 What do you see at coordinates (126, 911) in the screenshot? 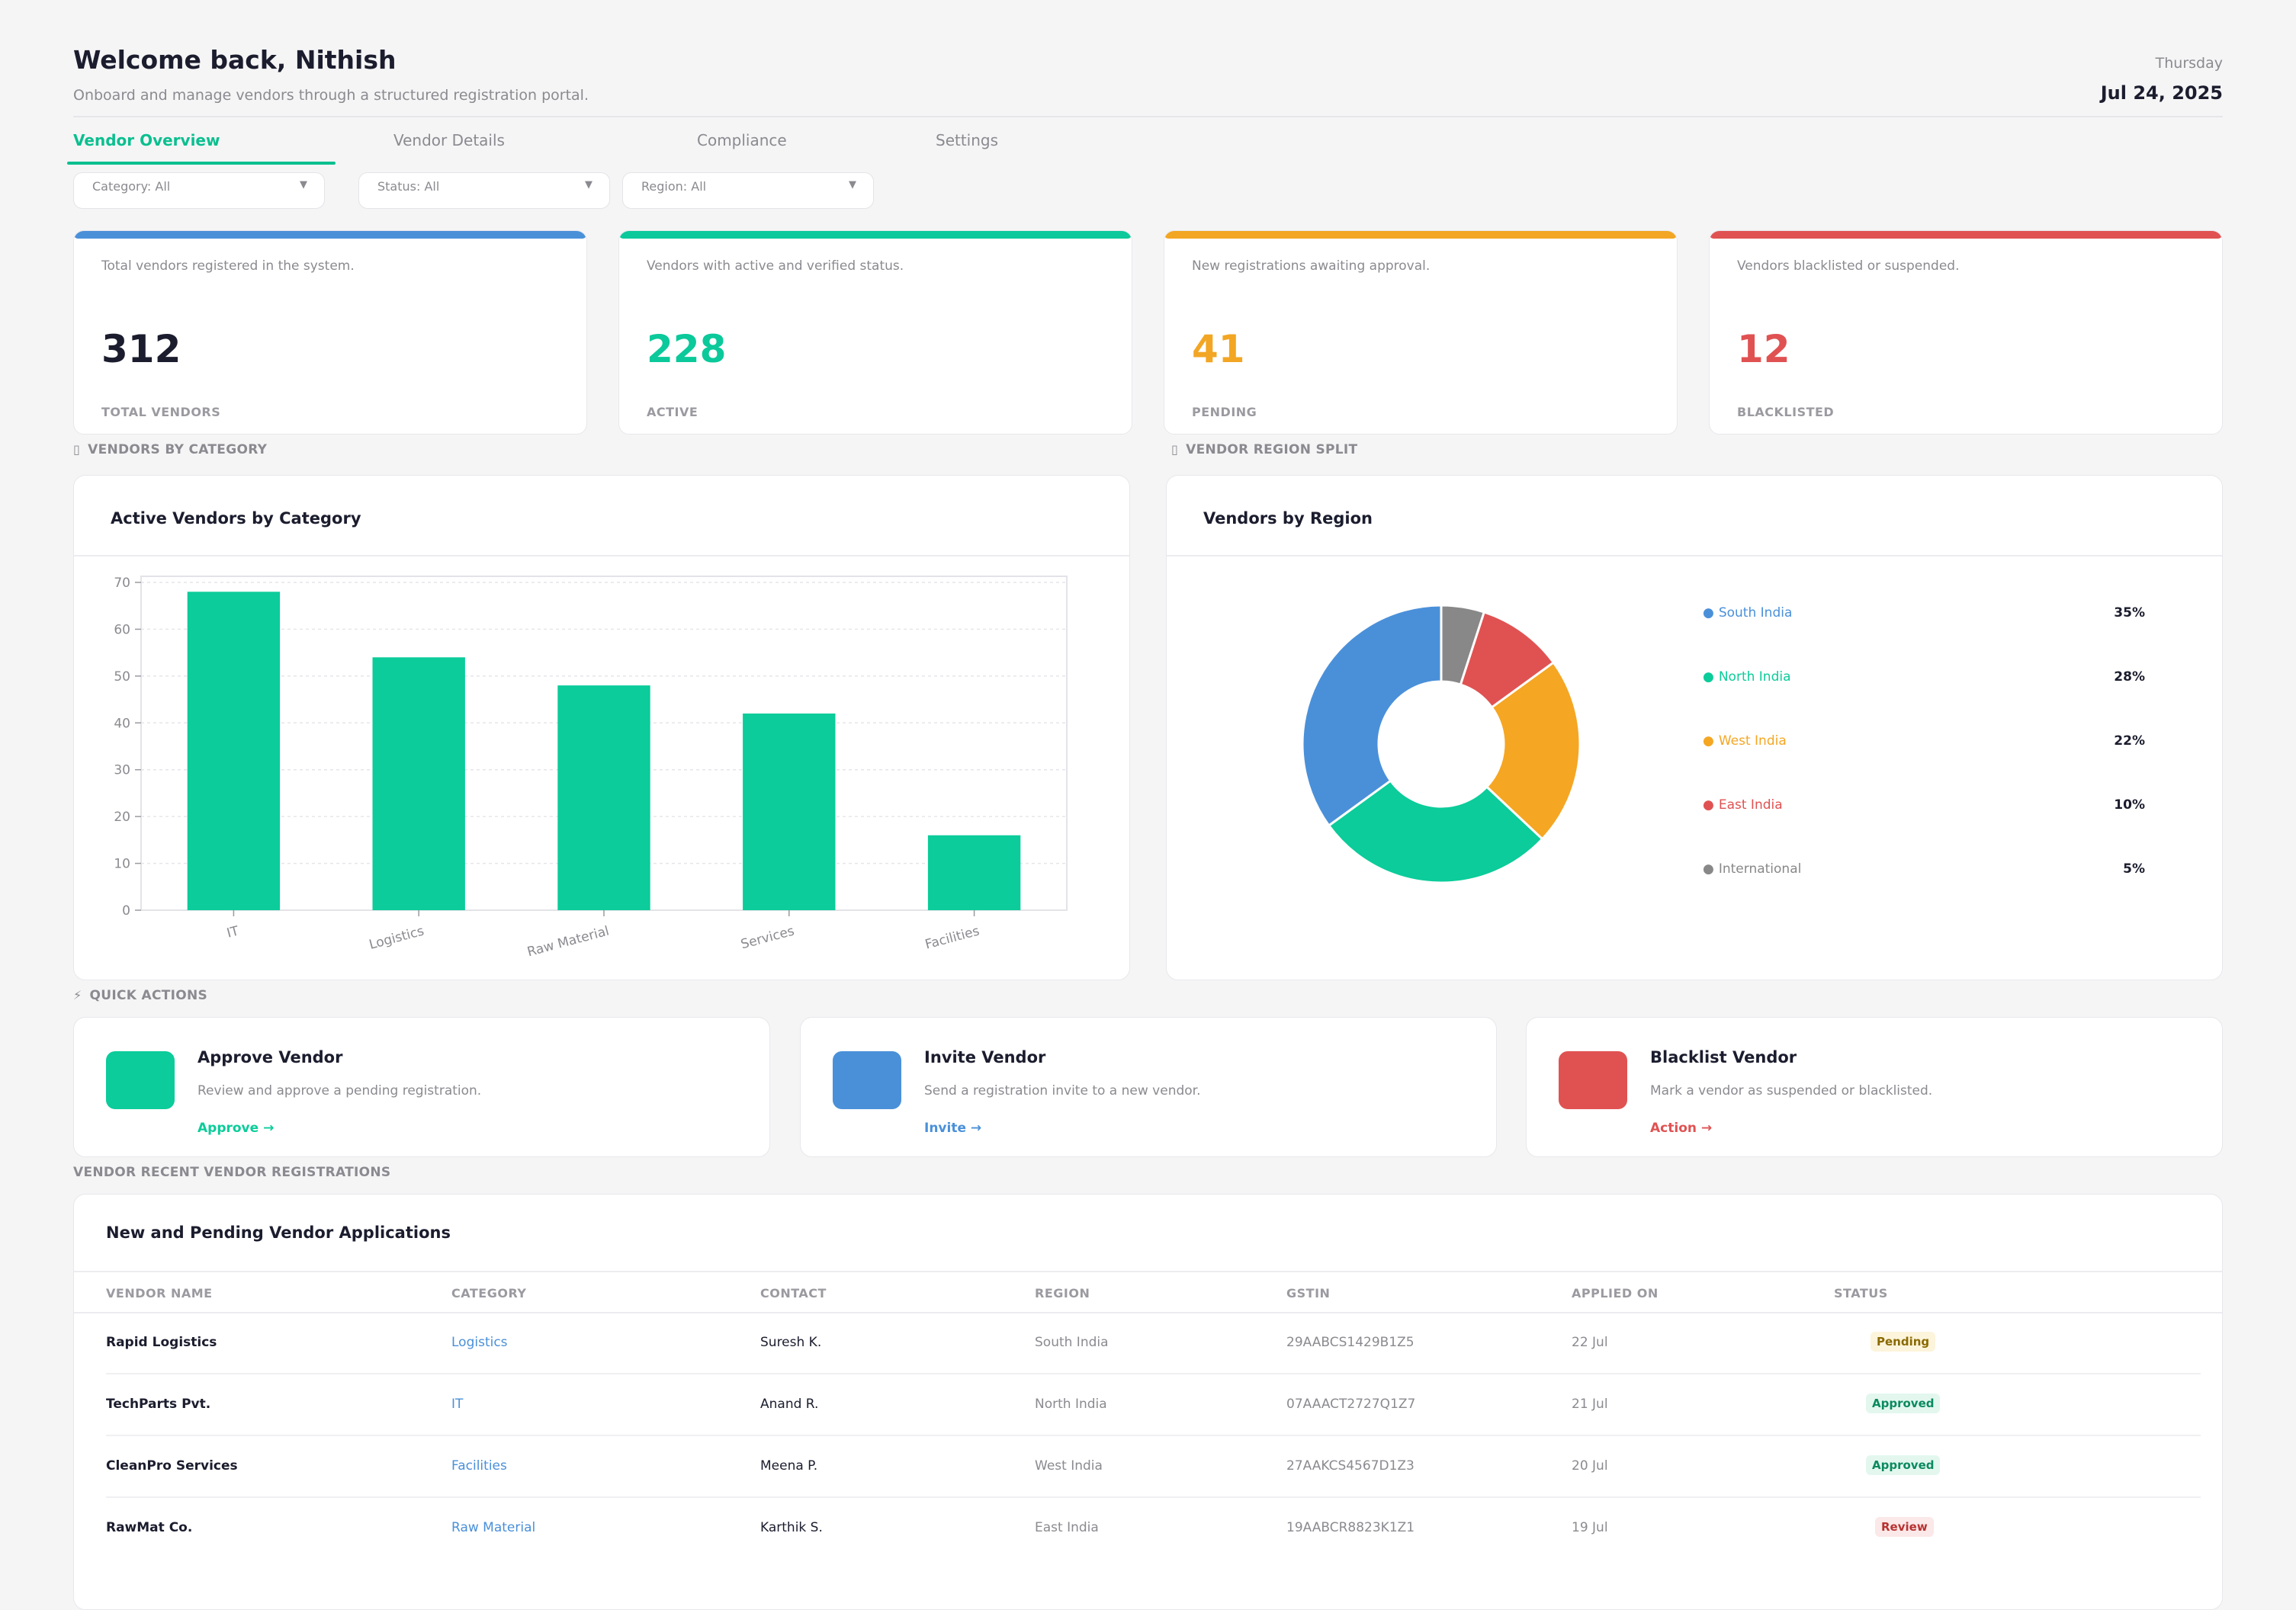
I see `y-tick-label: 0` at bounding box center [126, 911].